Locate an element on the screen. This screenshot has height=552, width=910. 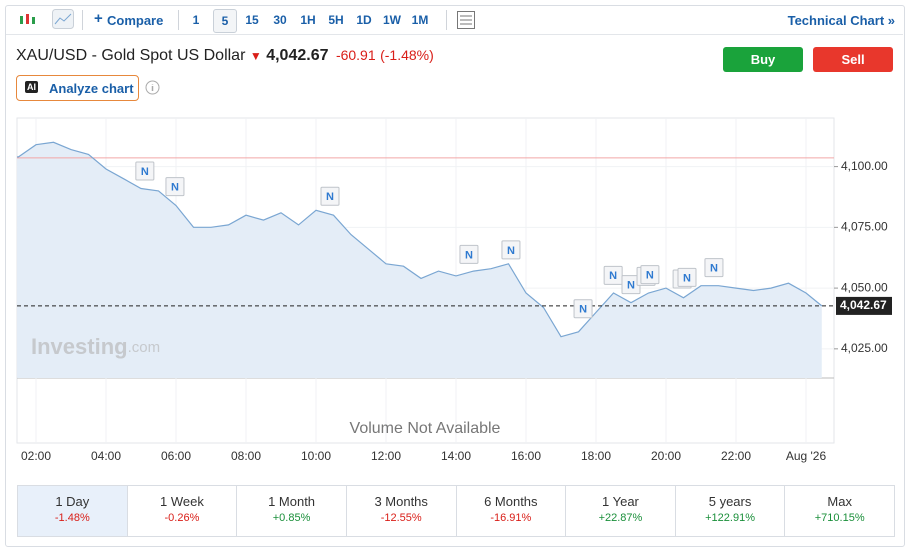
plus-icon: + is located at coordinates (98, 18).